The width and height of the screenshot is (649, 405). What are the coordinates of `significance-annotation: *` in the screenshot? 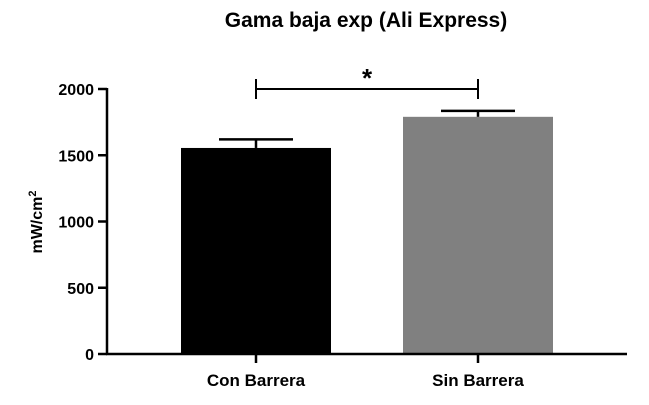 It's located at (367, 81).